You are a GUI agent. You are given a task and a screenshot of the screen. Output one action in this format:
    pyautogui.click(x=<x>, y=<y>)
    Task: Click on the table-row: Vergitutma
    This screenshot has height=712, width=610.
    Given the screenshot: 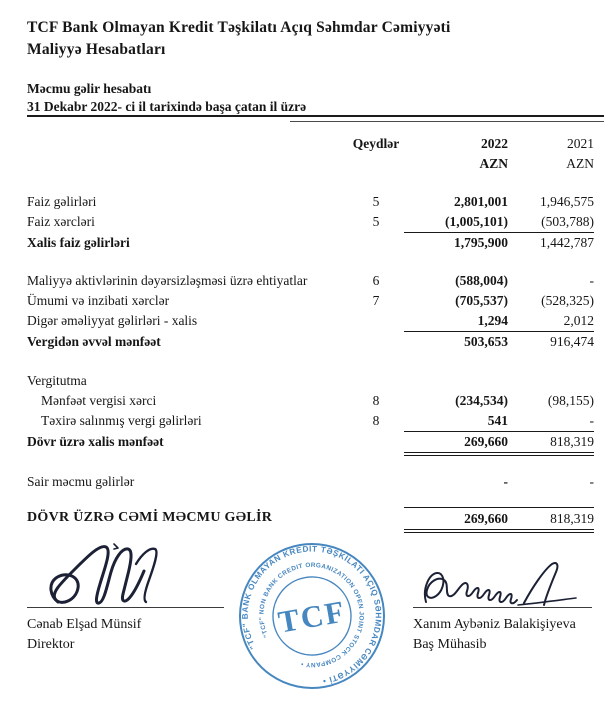 What is the action you would take?
    pyautogui.click(x=310, y=381)
    